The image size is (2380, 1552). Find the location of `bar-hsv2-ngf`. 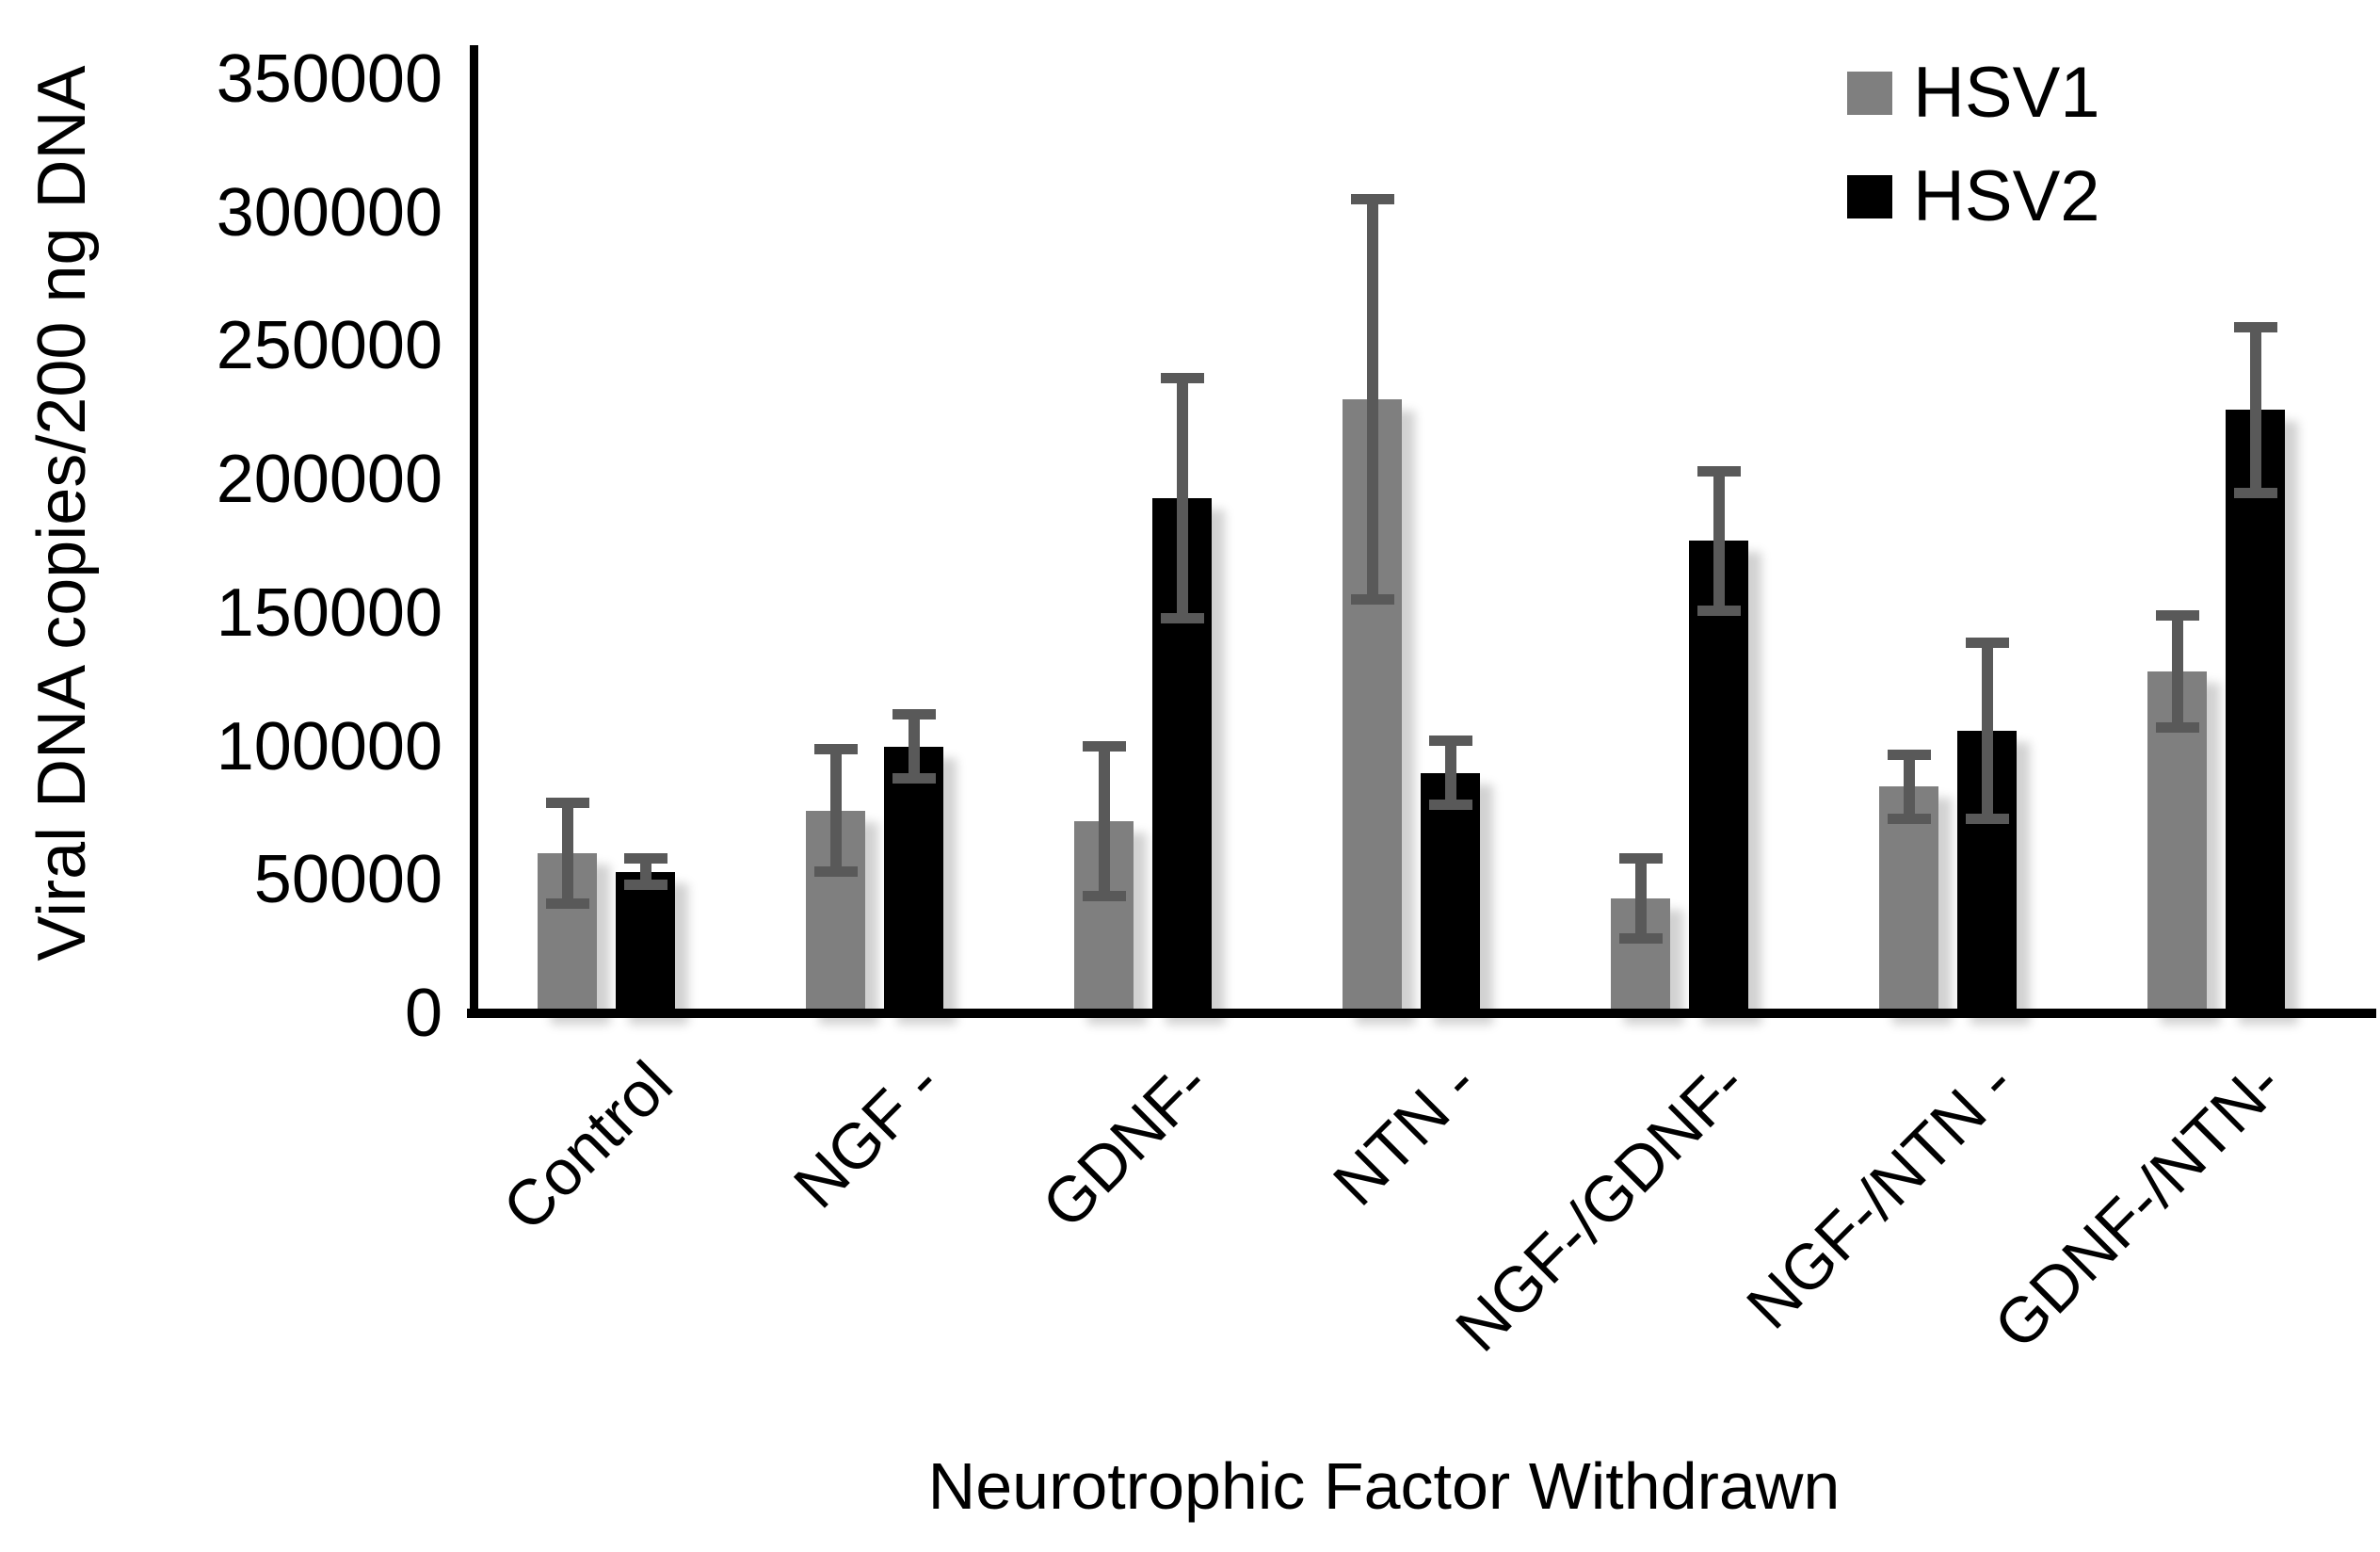

bar-hsv2-ngf is located at coordinates (913, 879).